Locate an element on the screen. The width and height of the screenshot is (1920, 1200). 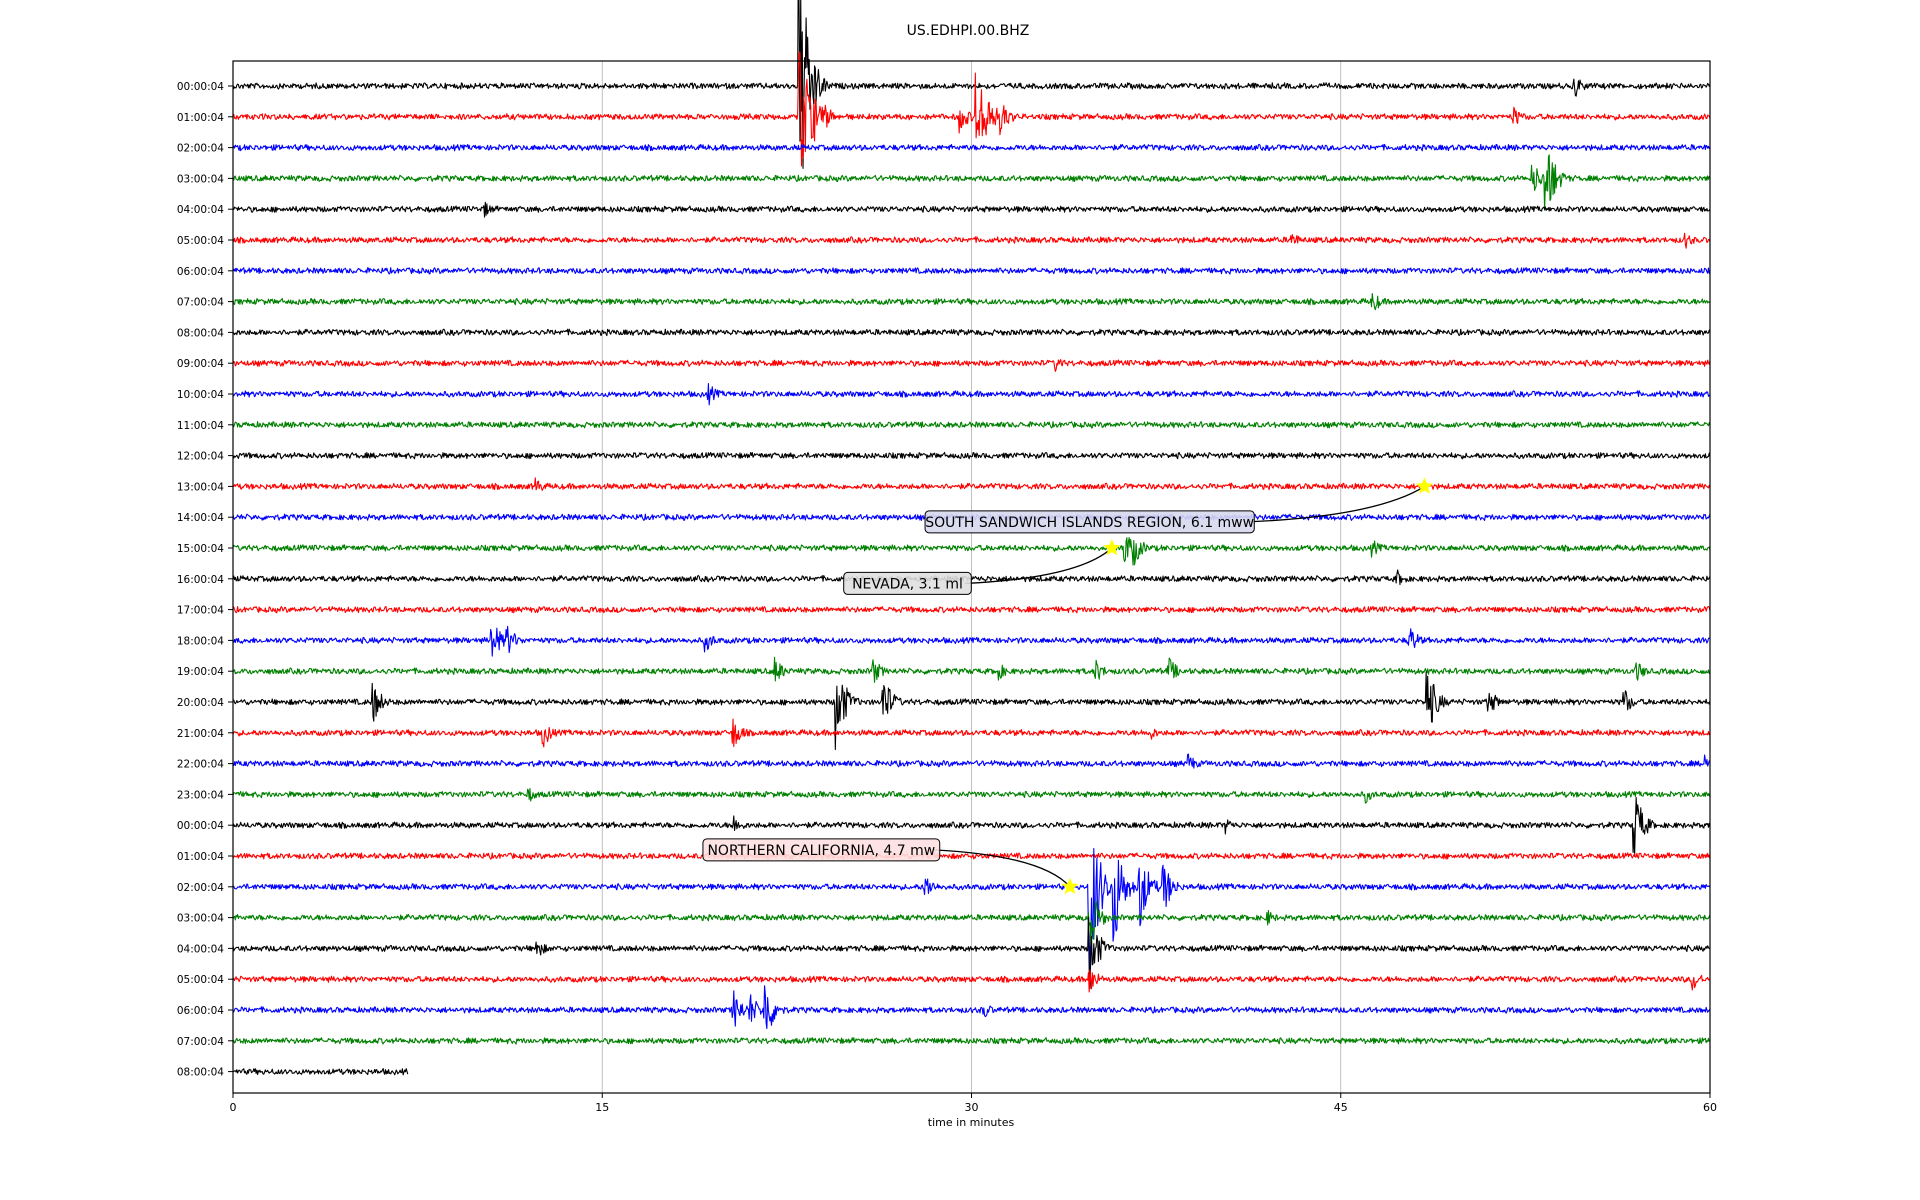
row-time-label: 14:00:04 is located at coordinates (200, 518).